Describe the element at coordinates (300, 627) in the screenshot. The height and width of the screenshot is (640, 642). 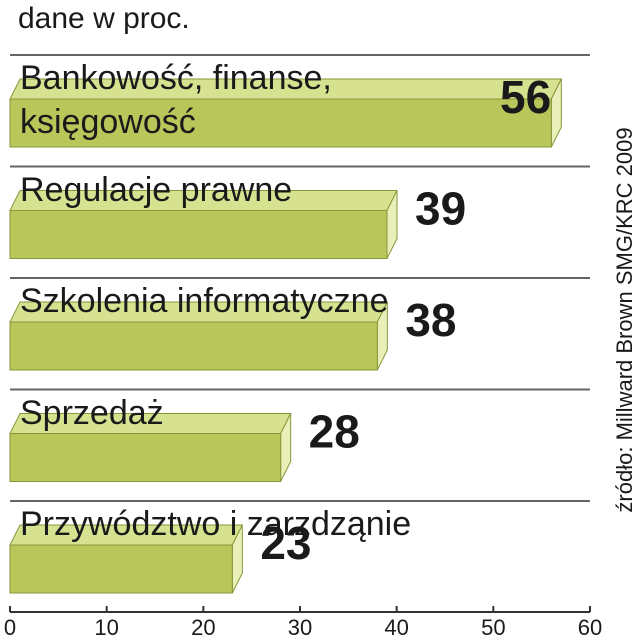
I see `x-tick-label: 30` at that location.